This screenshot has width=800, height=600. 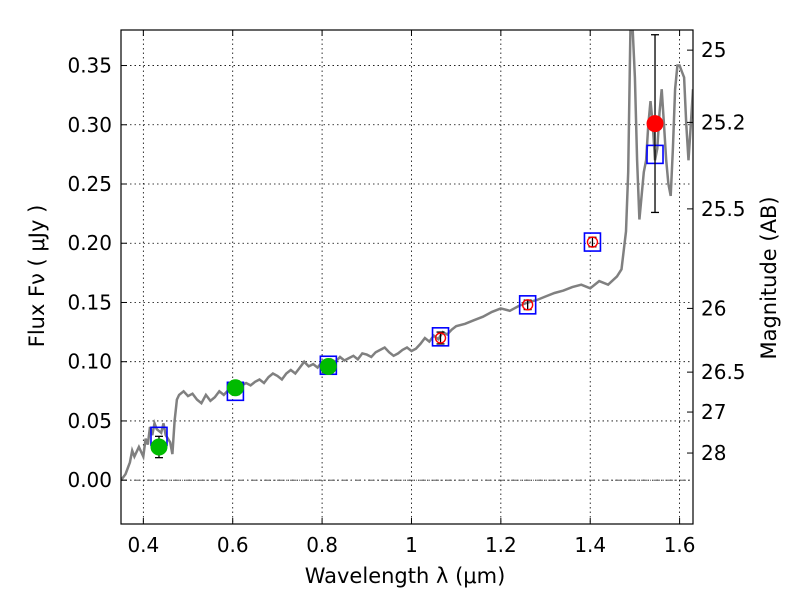 I want to click on x-tick-label: 1, so click(x=411, y=545).